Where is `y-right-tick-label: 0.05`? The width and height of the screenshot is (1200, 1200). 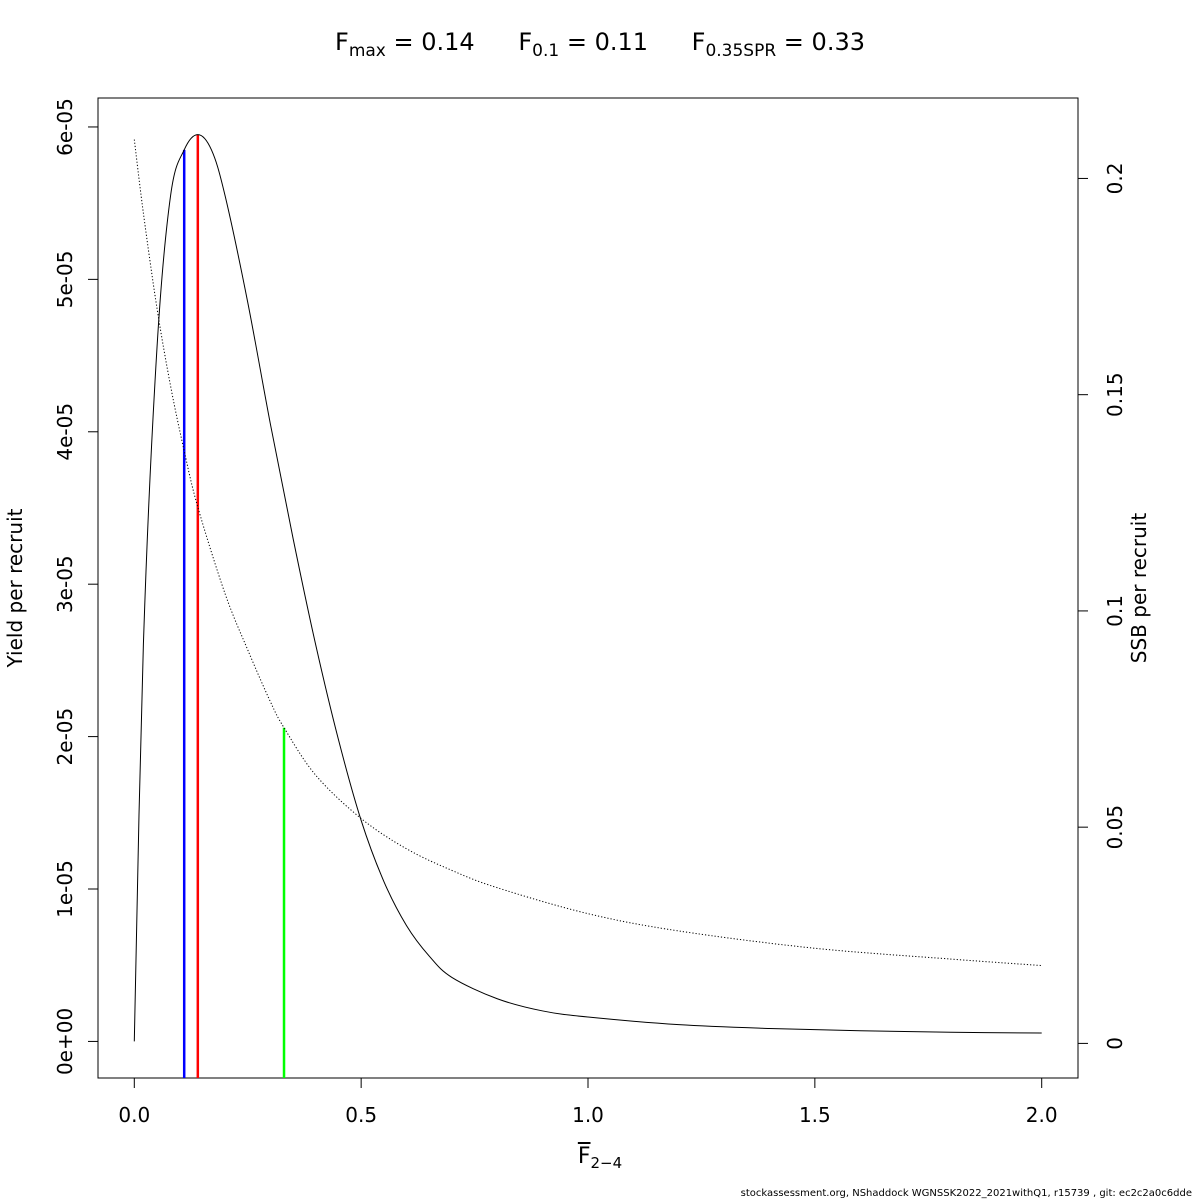
y-right-tick-label: 0.05 is located at coordinates (1115, 827).